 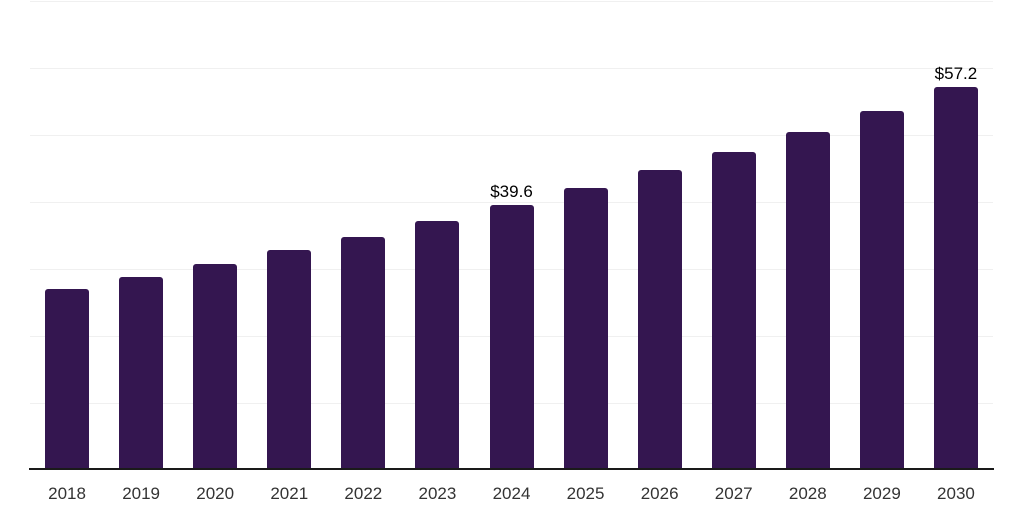 What do you see at coordinates (585, 493) in the screenshot?
I see `x-tick-label-2025: 2025` at bounding box center [585, 493].